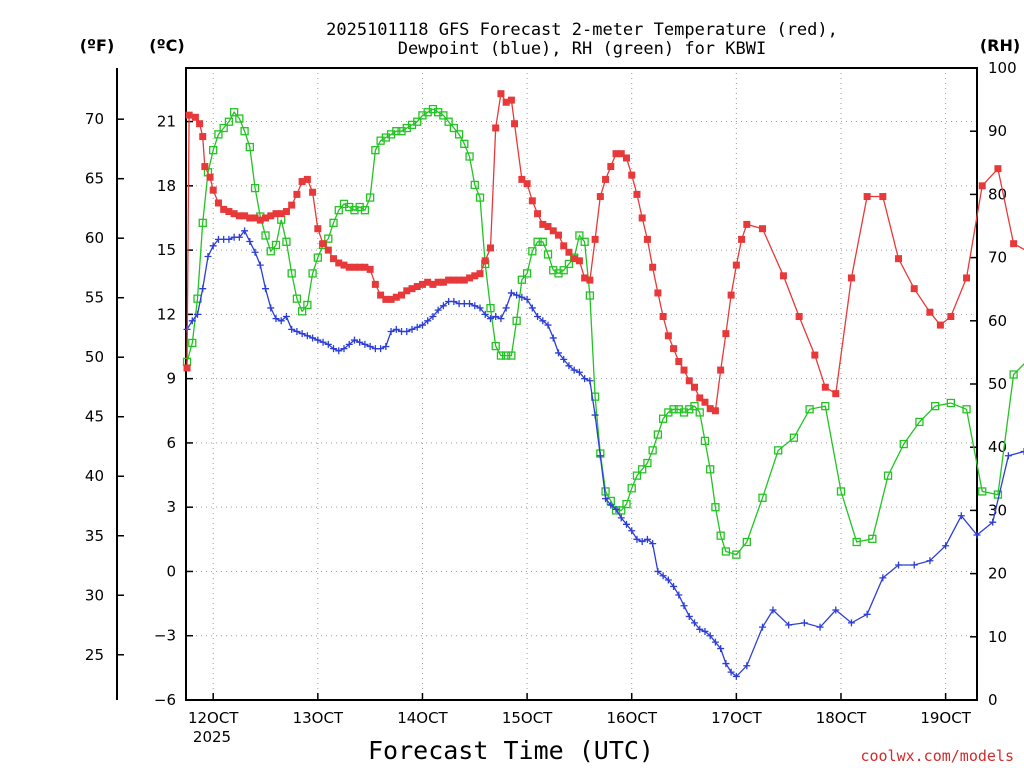 The height and width of the screenshot is (768, 1024). Describe the element at coordinates (993, 700) in the screenshot. I see `rh-tick-label-0: 0` at that location.